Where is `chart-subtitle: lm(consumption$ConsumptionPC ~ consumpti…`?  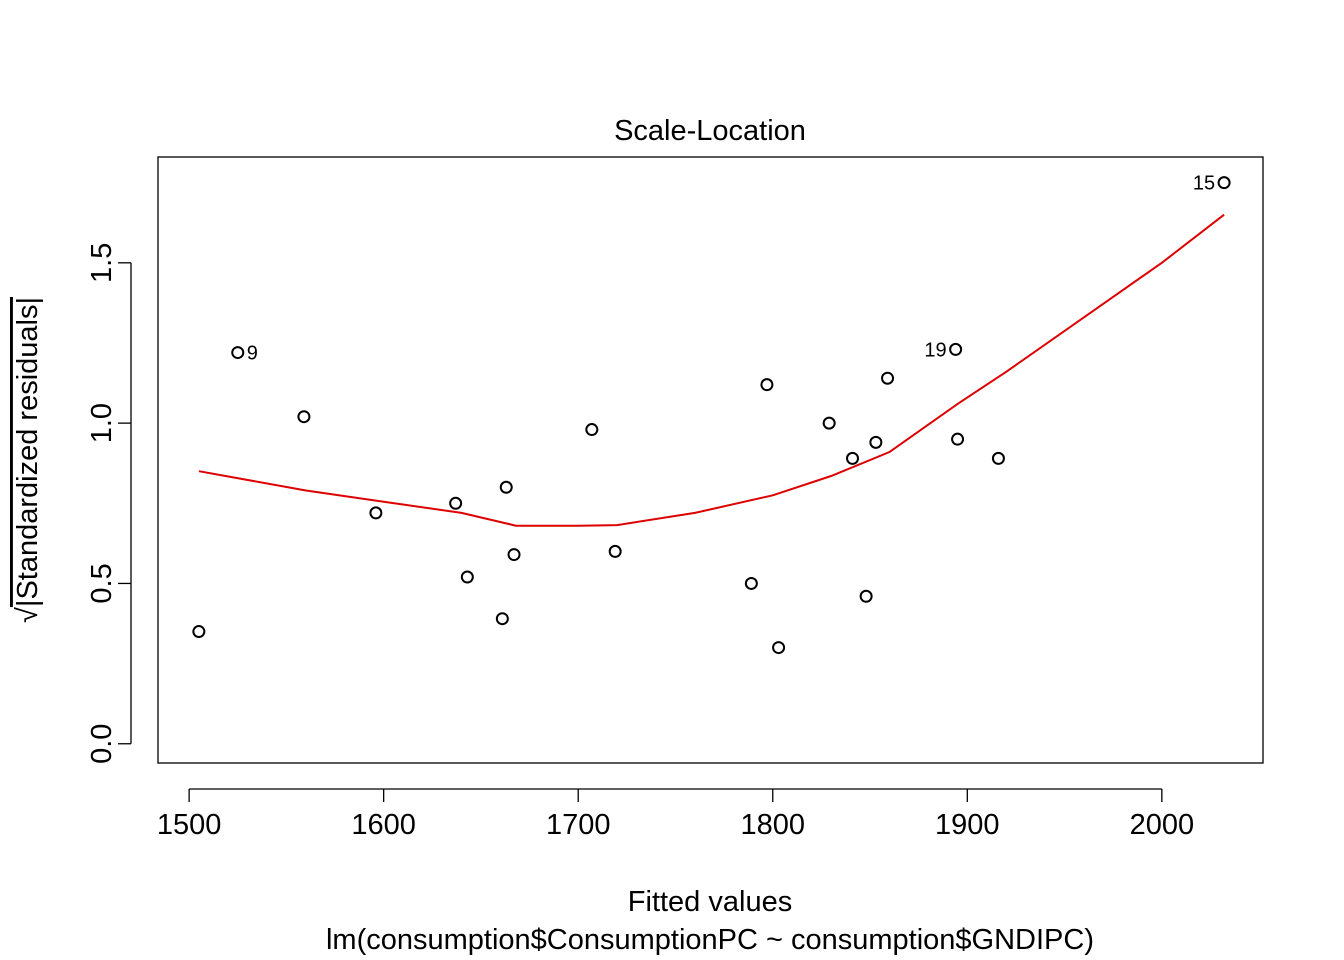
chart-subtitle: lm(consumption$ConsumptionPC ~ consumpti… is located at coordinates (710, 940).